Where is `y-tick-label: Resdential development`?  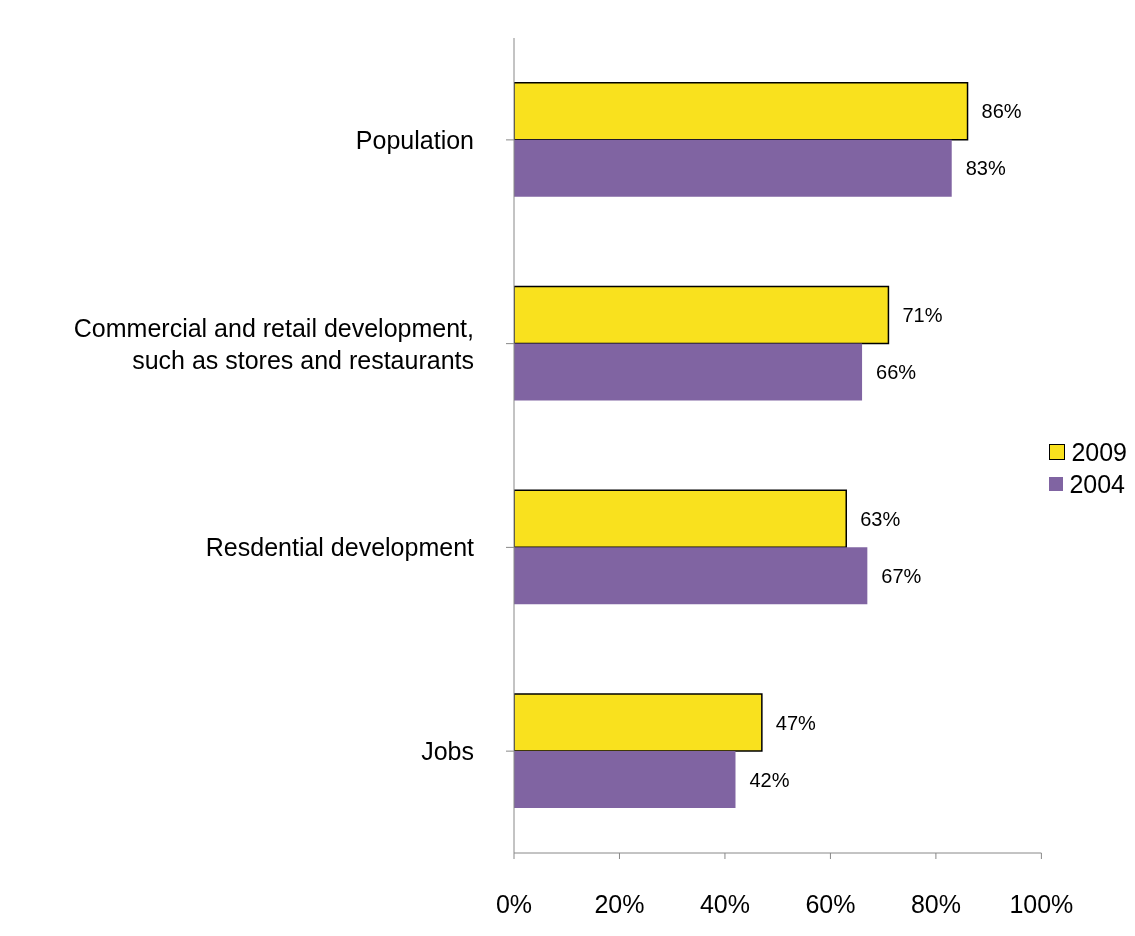 y-tick-label: Resdential development is located at coordinates (340, 547).